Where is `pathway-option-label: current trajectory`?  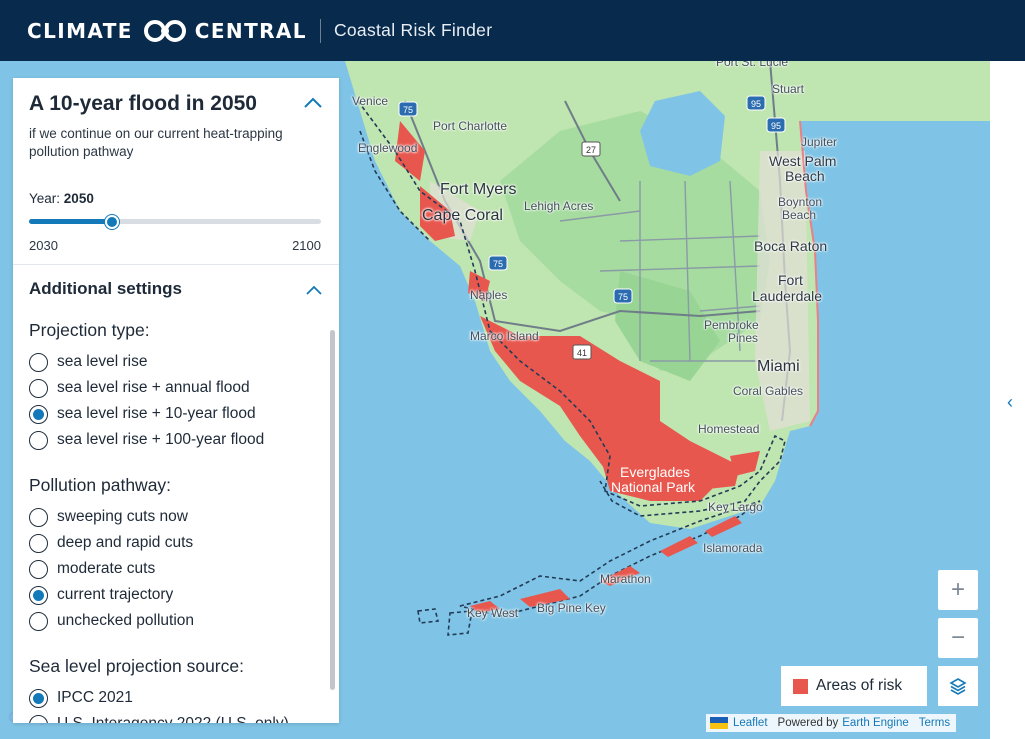
pathway-option-label: current trajectory is located at coordinates (115, 594).